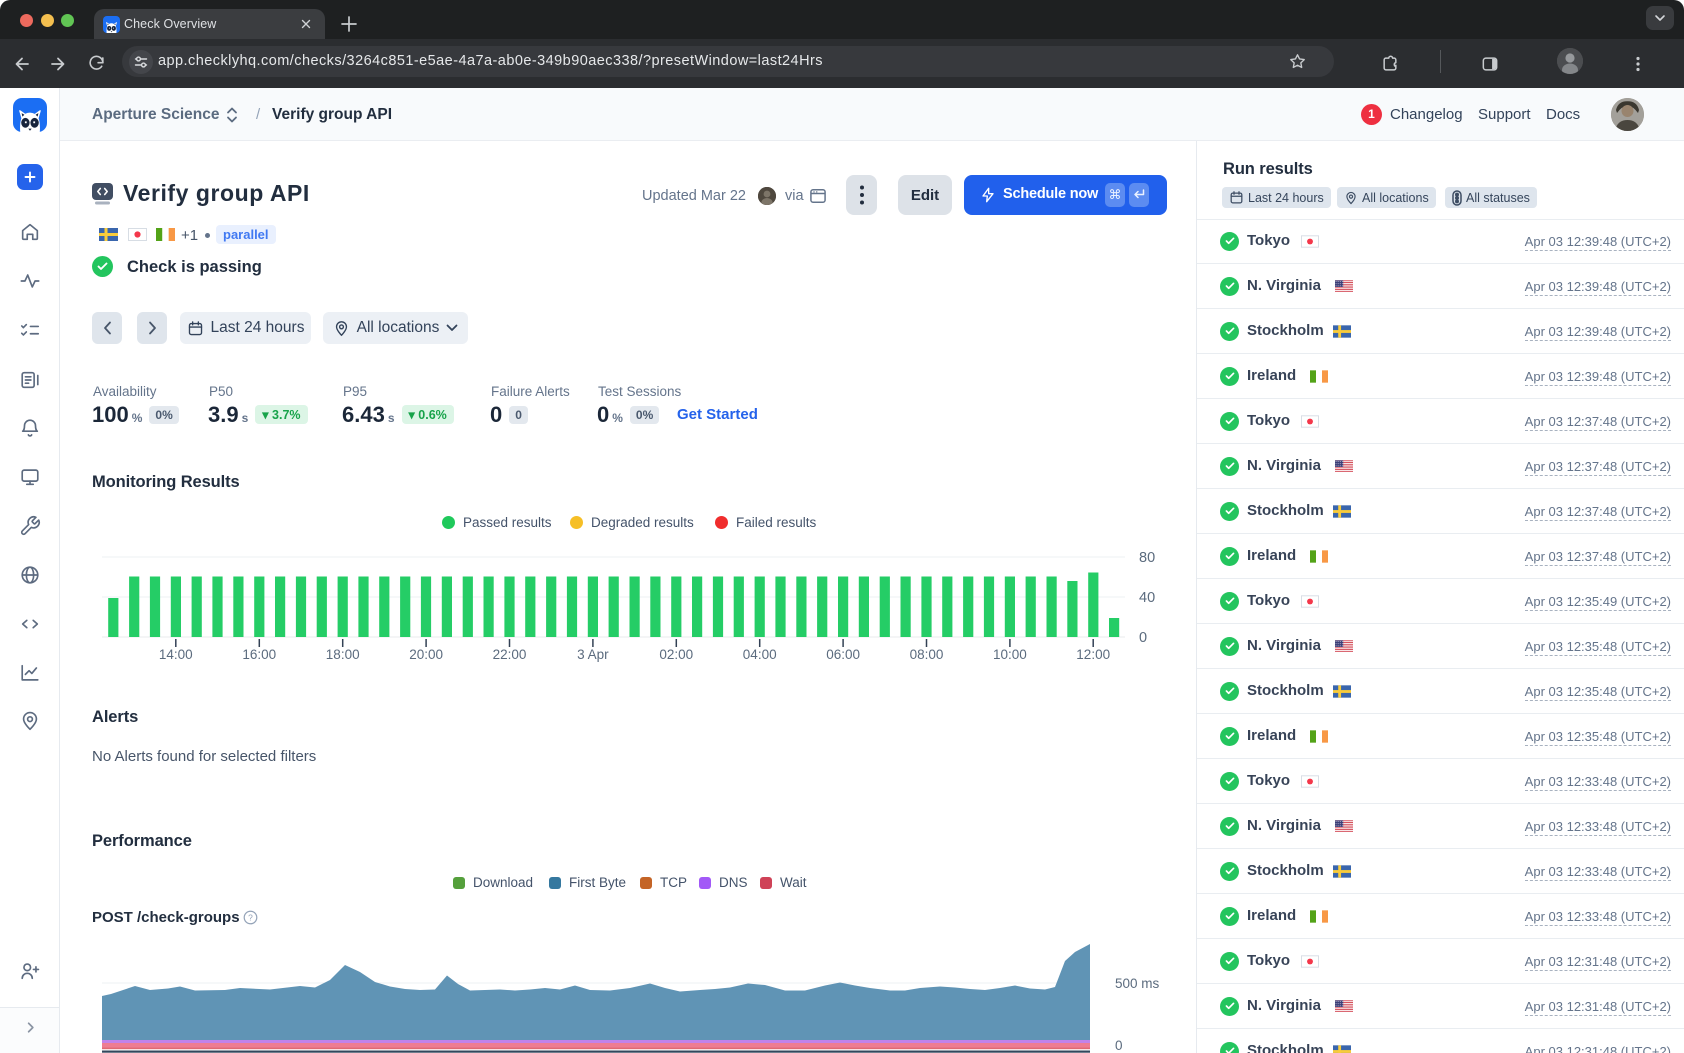 The height and width of the screenshot is (1053, 1684). I want to click on svg-text: 500 ms, so click(1137, 983).